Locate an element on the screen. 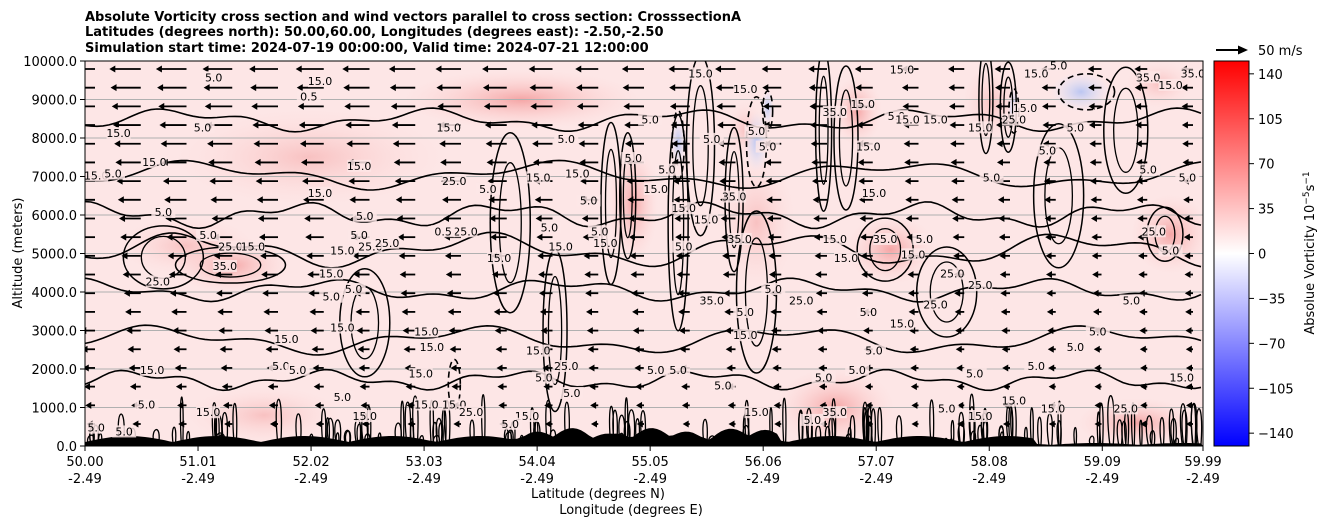 Image resolution: width=1332 pixels, height=526 pixels. contour-loop is located at coordinates (678, 222).